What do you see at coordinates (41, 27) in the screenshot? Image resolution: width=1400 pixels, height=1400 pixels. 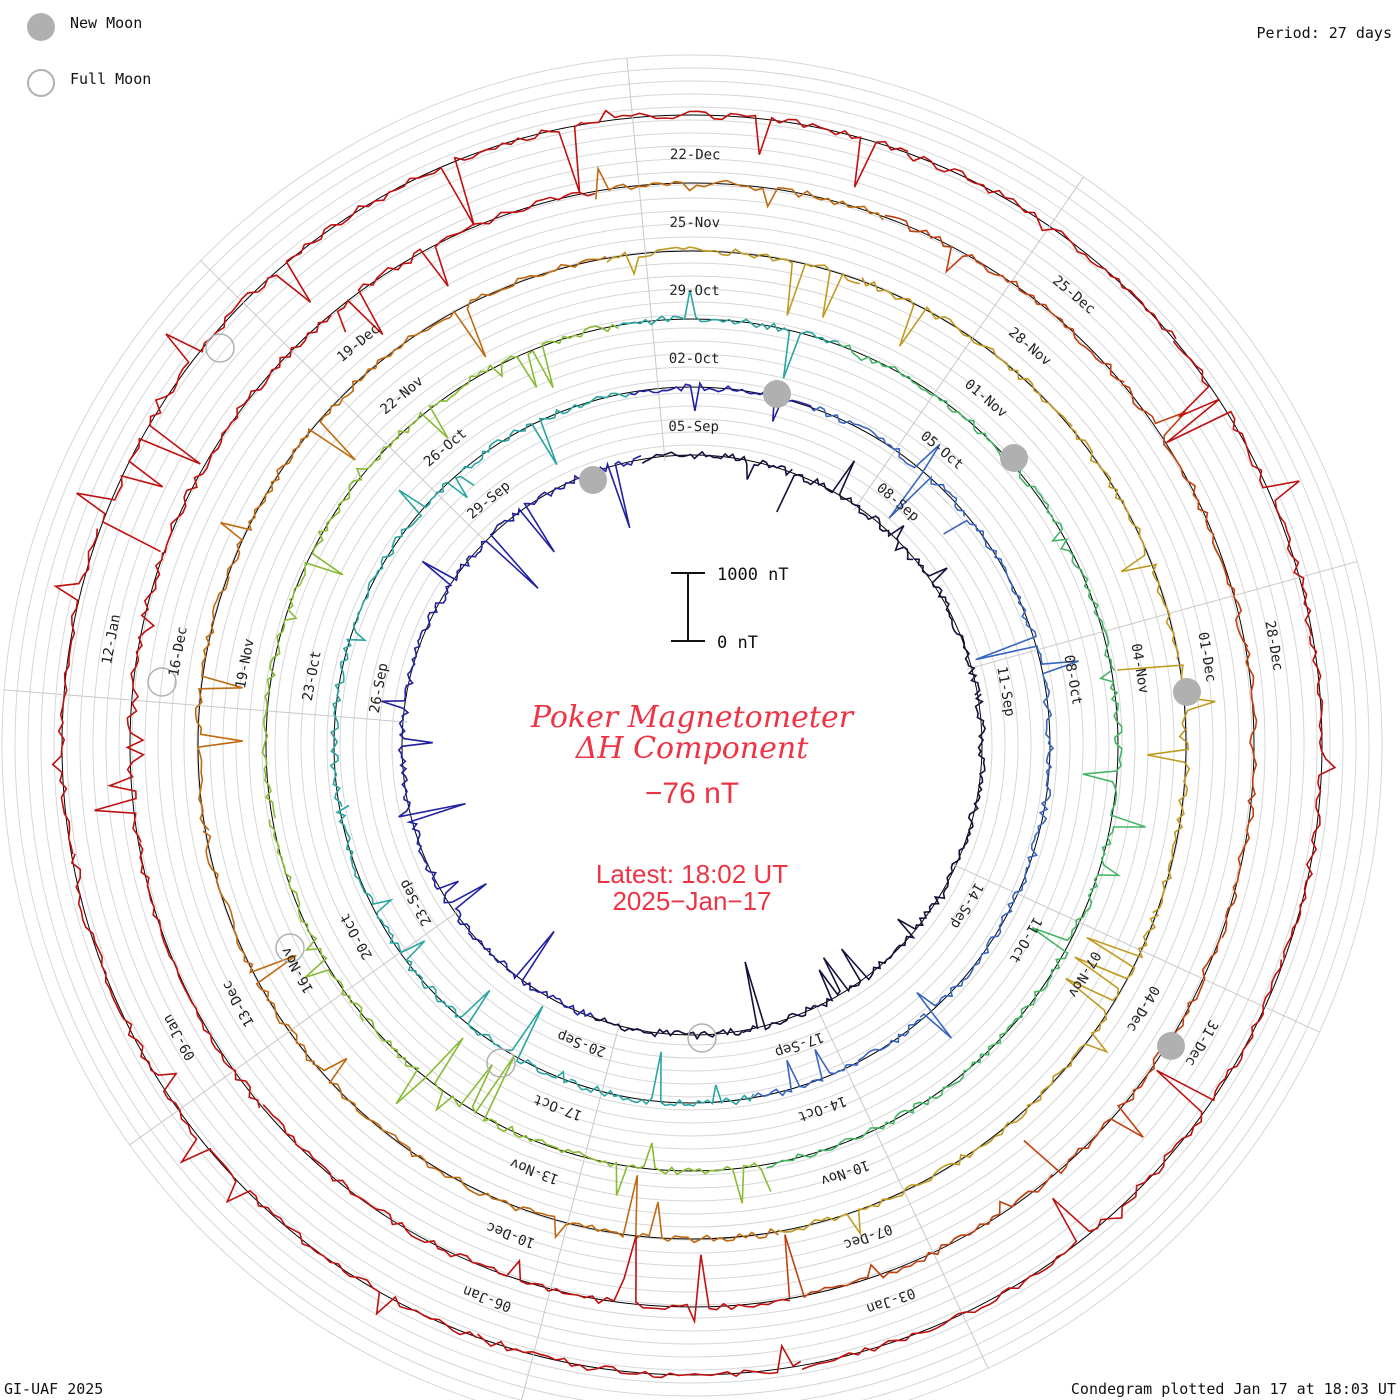 I see `new-moon-legend-icon` at bounding box center [41, 27].